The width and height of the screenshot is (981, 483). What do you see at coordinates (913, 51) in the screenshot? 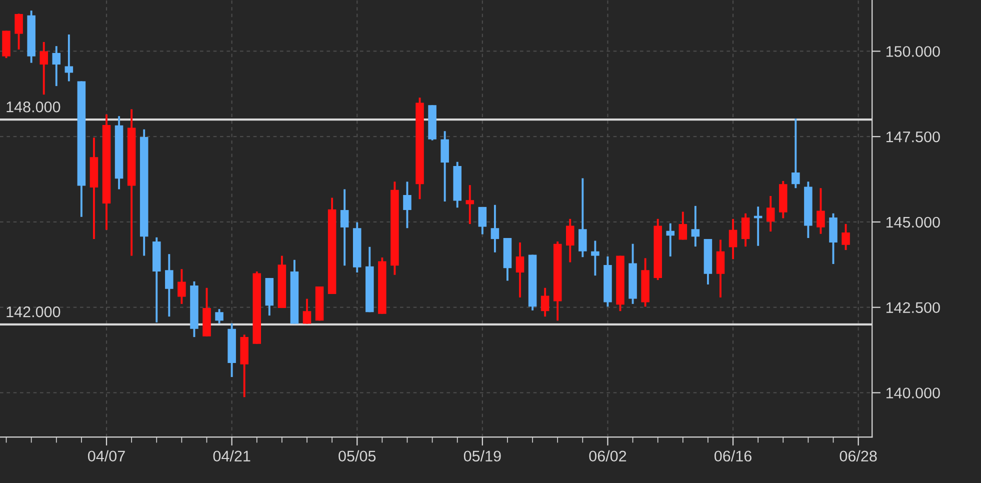
I see `y-tick-label: 150.000` at bounding box center [913, 51].